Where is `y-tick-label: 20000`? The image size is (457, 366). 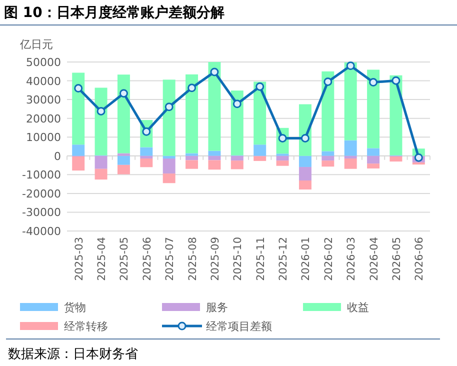 y-tick-label: 20000 is located at coordinates (43, 119).